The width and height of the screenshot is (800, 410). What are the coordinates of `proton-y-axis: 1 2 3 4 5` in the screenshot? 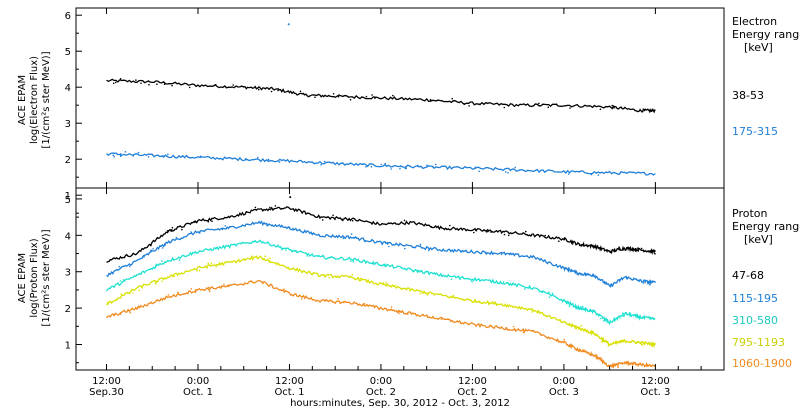 It's located at (73, 279).